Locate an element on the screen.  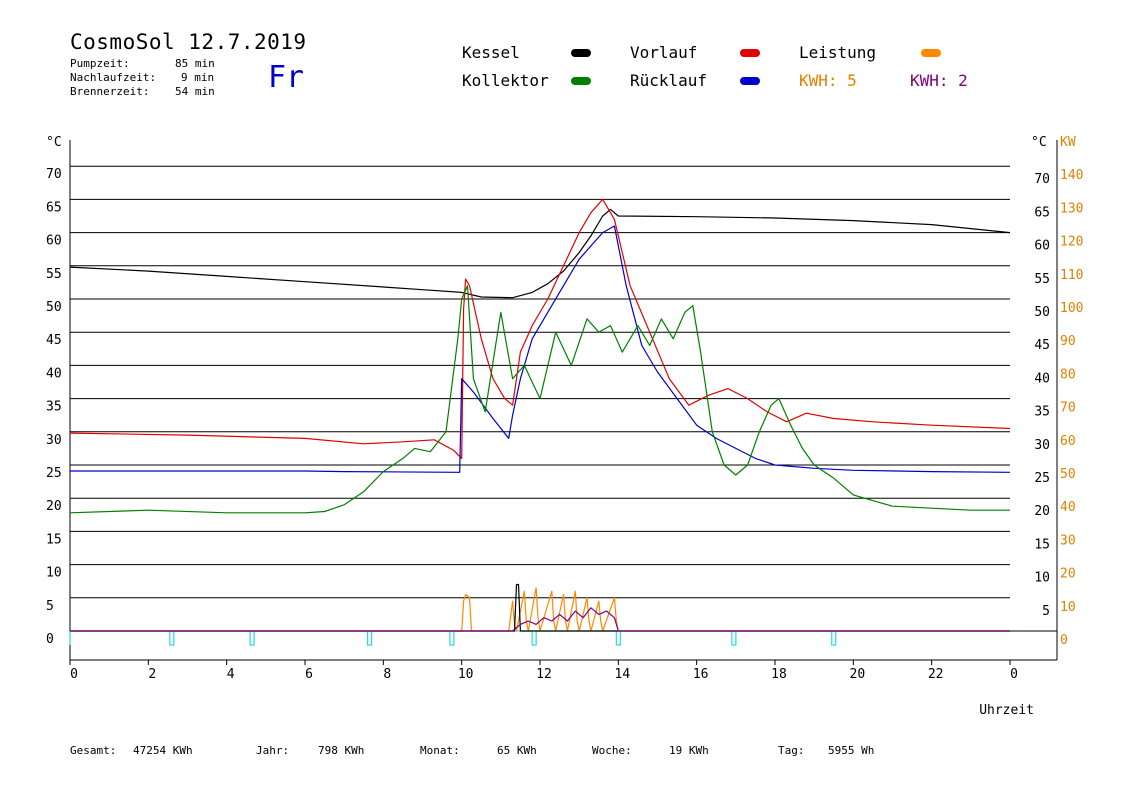
y-tick-label-left: 35 is located at coordinates (54, 407).